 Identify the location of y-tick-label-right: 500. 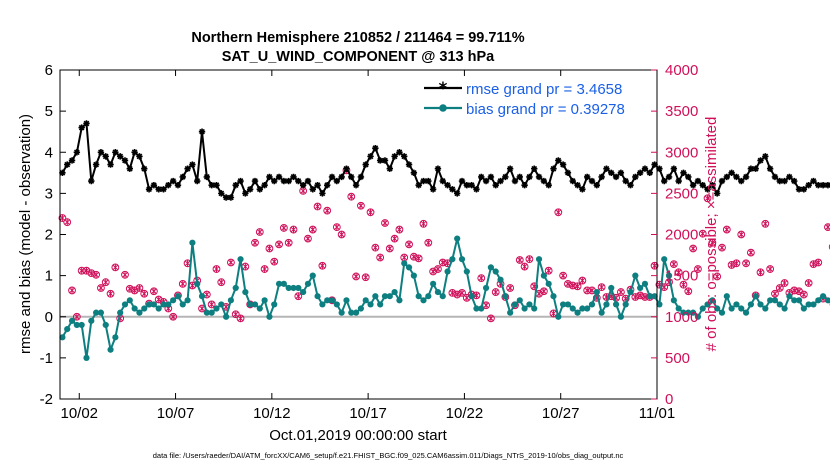
(677, 358).